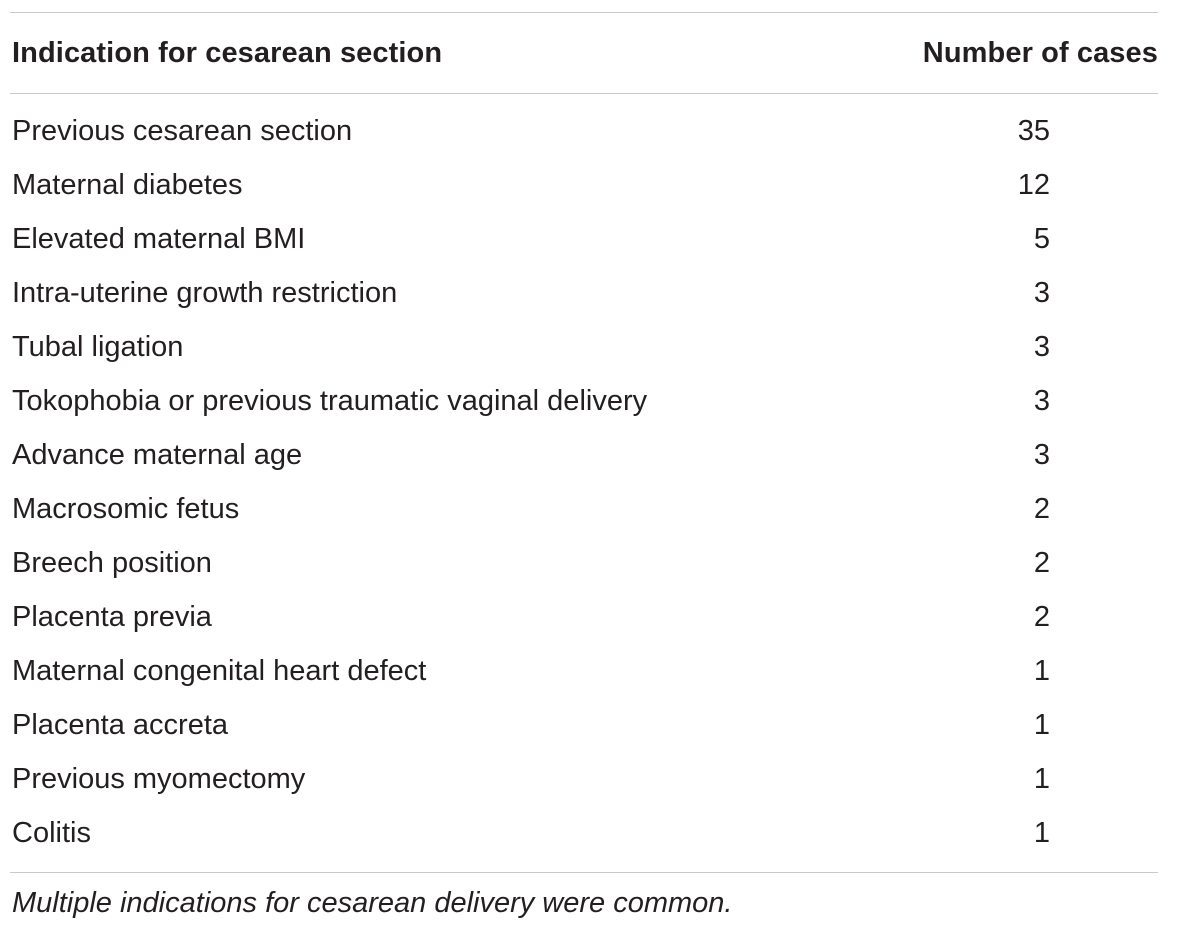 This screenshot has height=939, width=1200. Describe the element at coordinates (1040, 52) in the screenshot. I see `header-number-of-cases: Number of cases` at that location.